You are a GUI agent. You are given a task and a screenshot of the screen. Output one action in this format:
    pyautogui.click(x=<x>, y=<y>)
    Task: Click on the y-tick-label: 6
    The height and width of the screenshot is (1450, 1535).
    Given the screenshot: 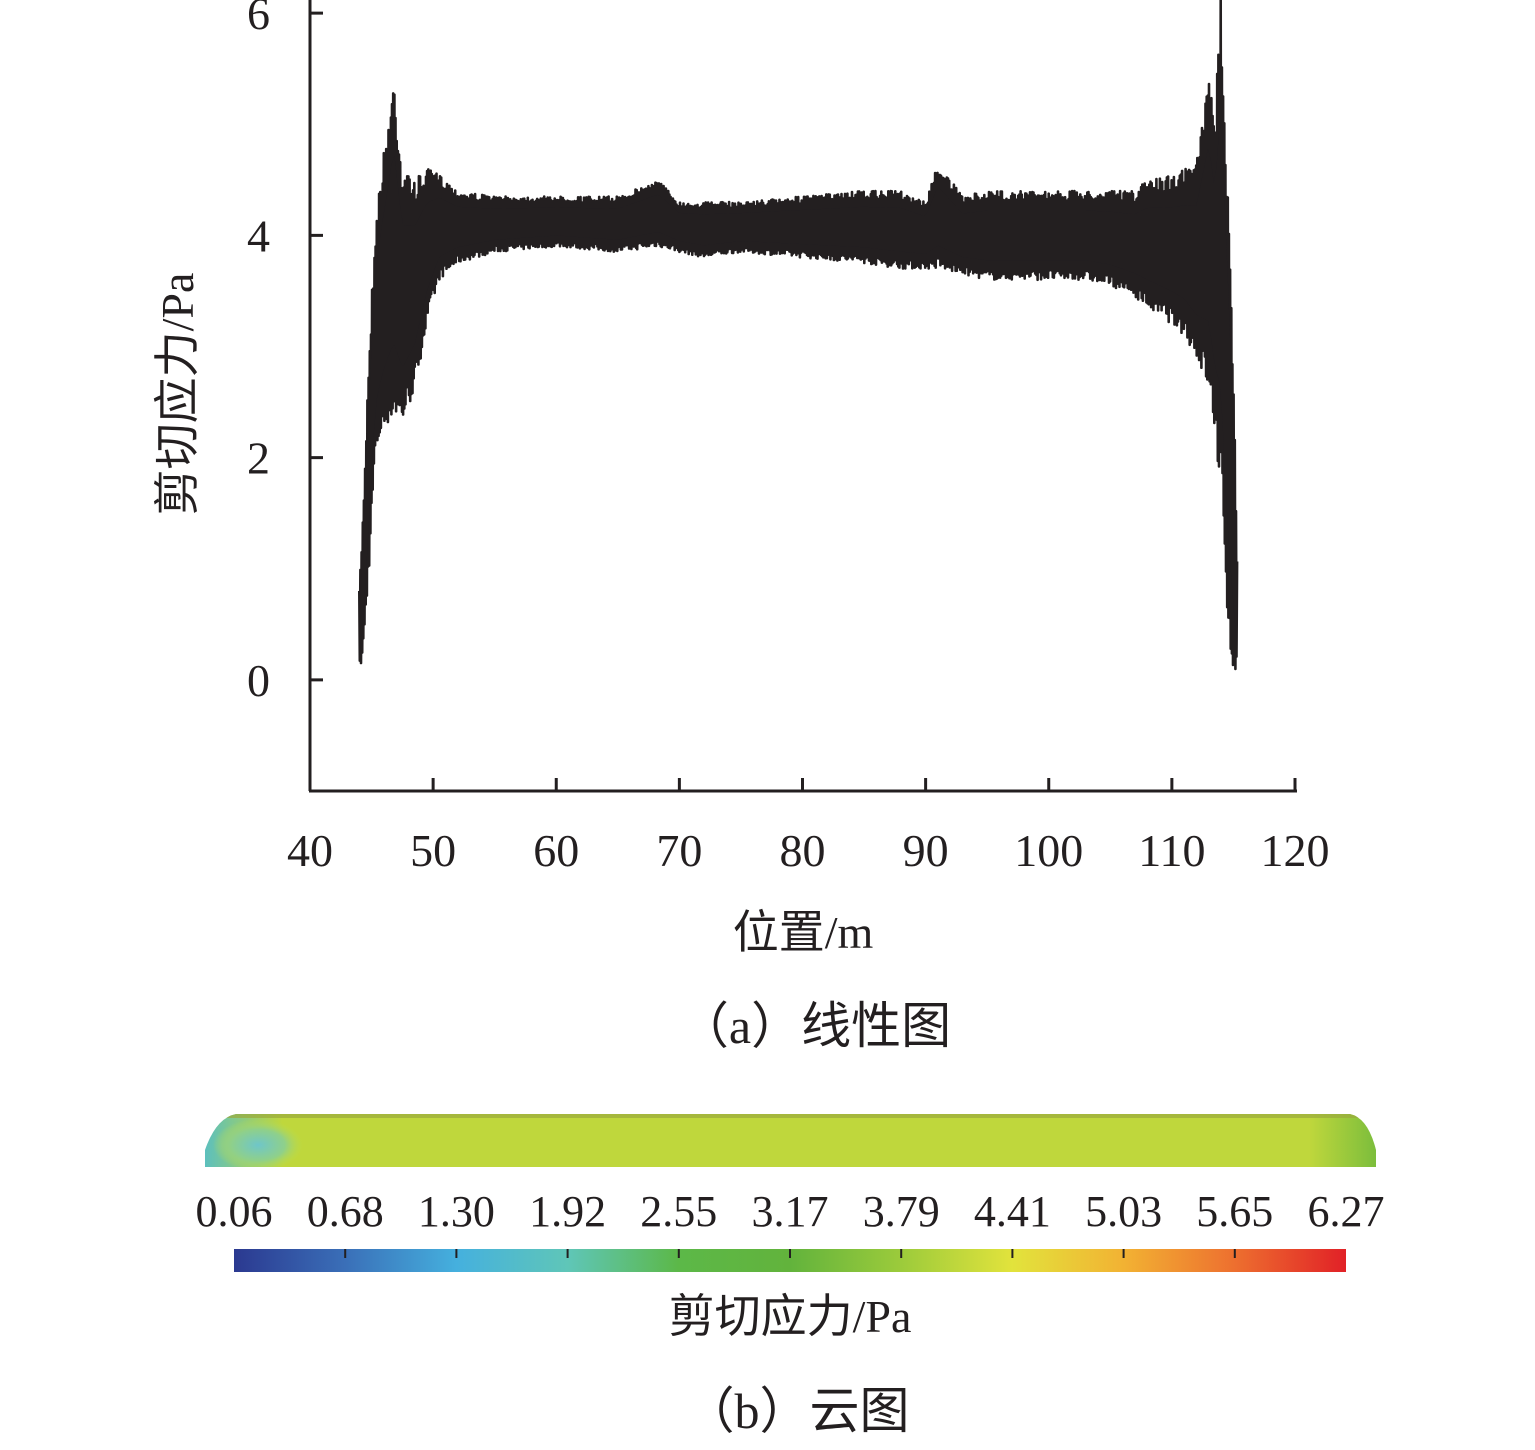 What is the action you would take?
    pyautogui.click(x=258, y=19)
    